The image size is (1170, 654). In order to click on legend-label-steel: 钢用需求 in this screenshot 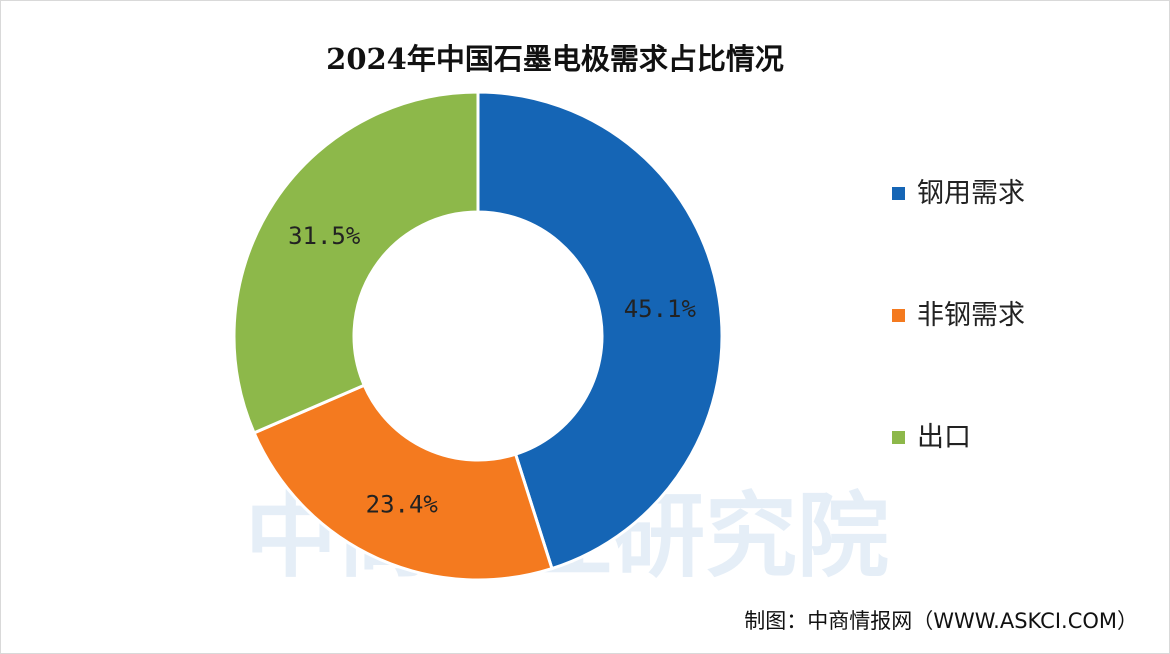, I will do `click(971, 193)`.